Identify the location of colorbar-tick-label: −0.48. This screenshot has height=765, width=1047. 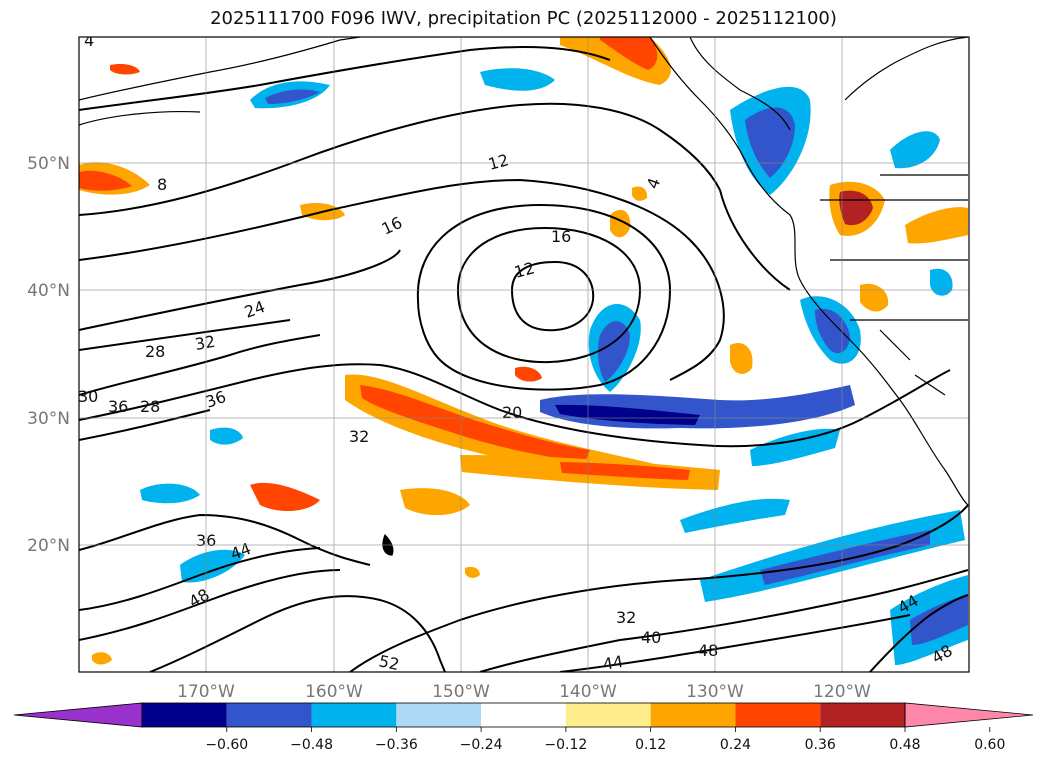
(311, 745).